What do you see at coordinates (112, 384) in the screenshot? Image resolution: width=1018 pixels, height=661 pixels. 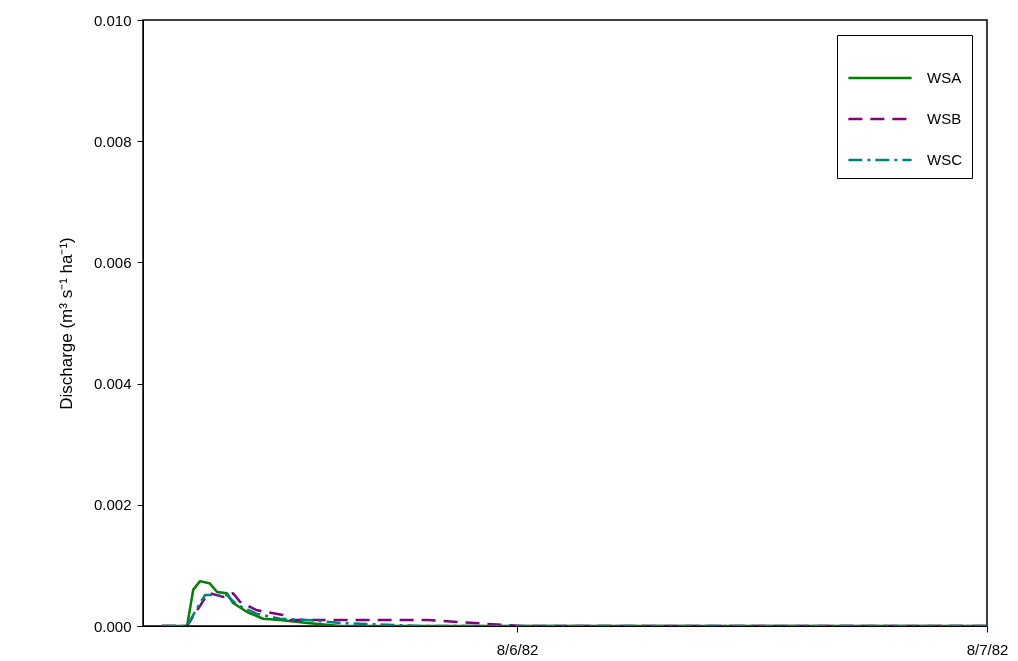 I see `y-tick-label: 0.004` at bounding box center [112, 384].